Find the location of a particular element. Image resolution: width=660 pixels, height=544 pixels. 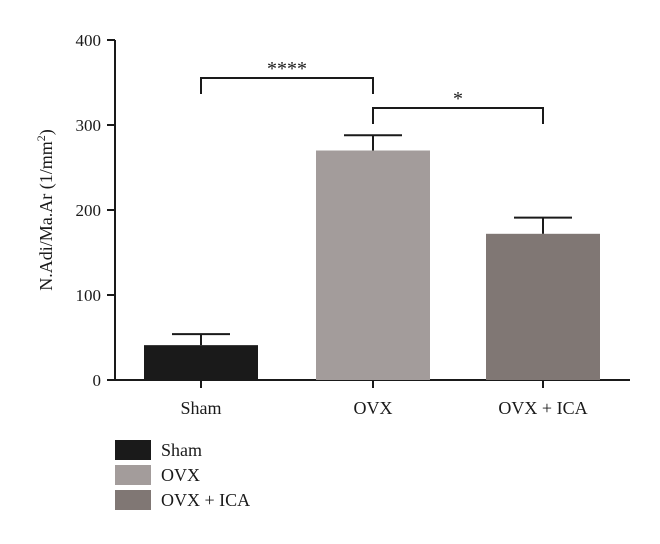

legend-label: OVX + ICA is located at coordinates (205, 500).